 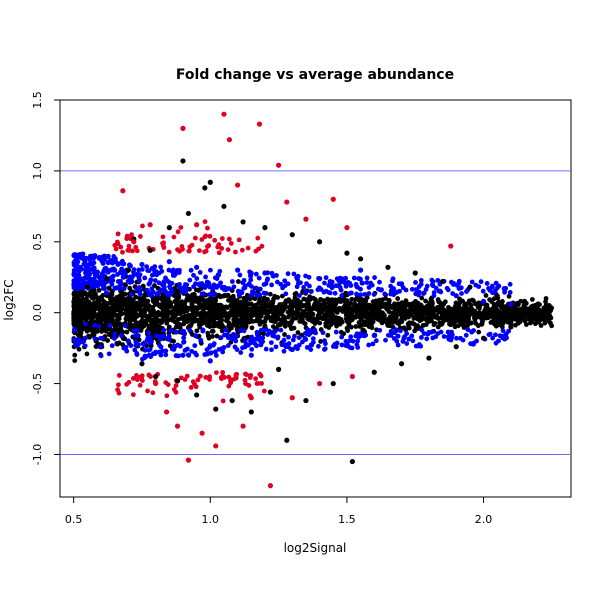 What do you see at coordinates (74, 519) in the screenshot?
I see `x-tick-label: 0.5` at bounding box center [74, 519].